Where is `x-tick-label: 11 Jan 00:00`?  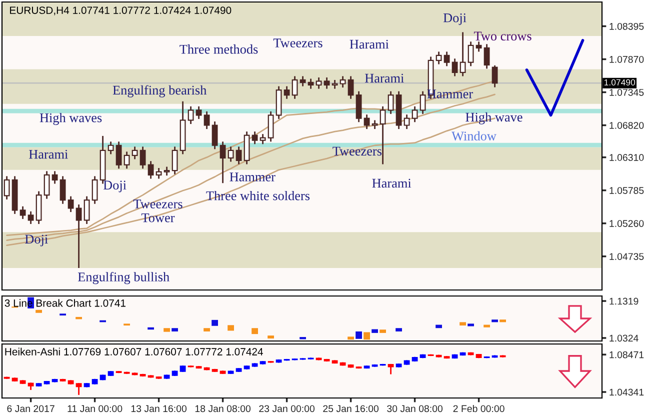 x-tick-label: 11 Jan 00:00 is located at coordinates (95, 408).